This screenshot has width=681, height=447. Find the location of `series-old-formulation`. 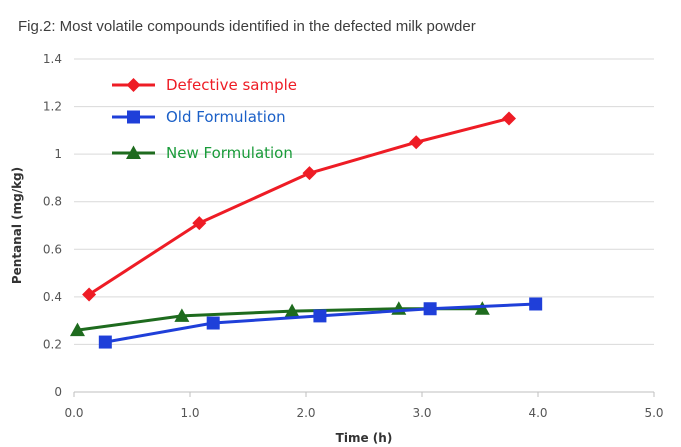

series-old-formulation is located at coordinates (320, 323).